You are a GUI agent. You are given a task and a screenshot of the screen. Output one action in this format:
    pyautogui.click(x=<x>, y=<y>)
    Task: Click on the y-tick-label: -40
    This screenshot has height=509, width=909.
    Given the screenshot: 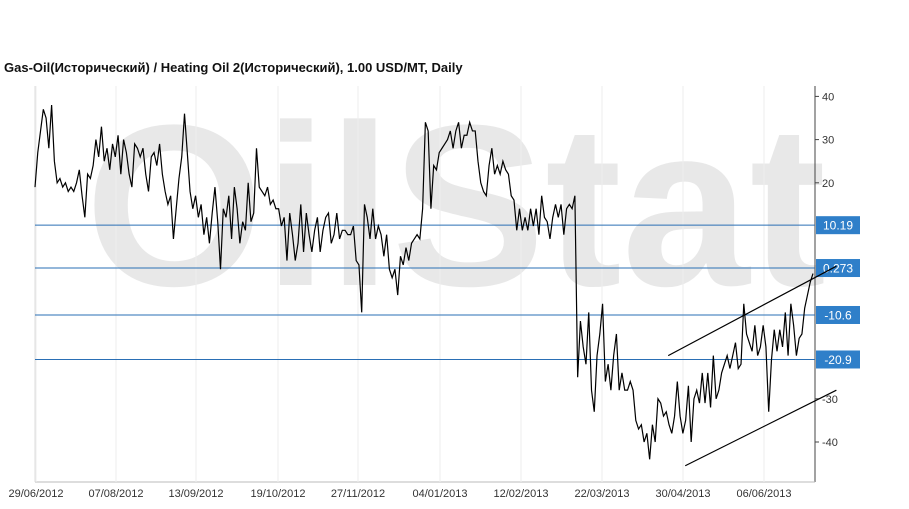 What is the action you would take?
    pyautogui.click(x=830, y=443)
    